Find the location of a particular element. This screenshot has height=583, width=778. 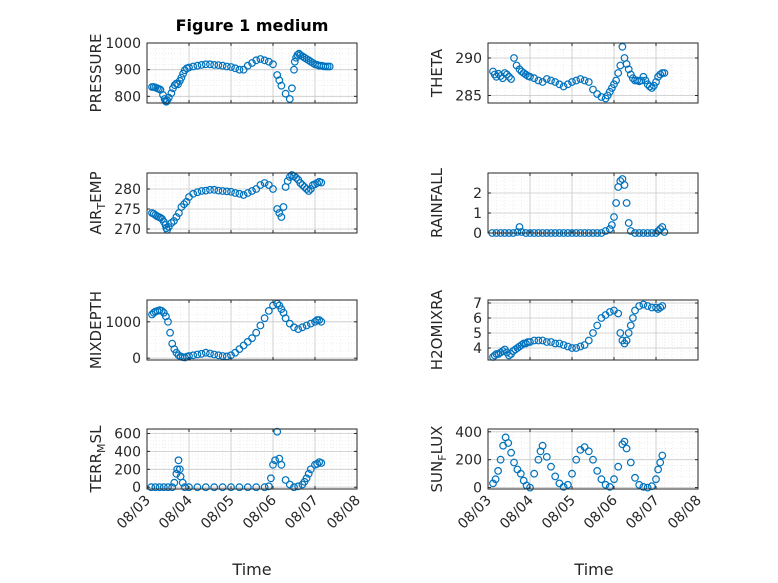

y-axis-label-main: THETA is located at coordinates (437, 73).